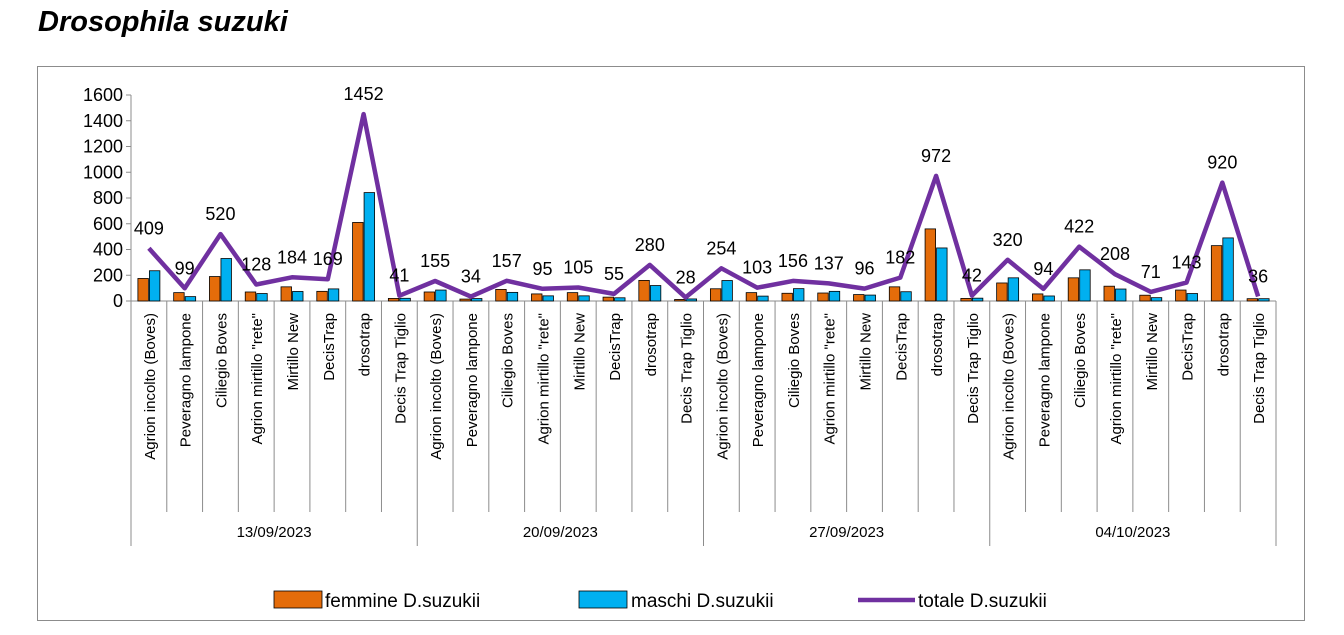 Image resolution: width=1344 pixels, height=635 pixels. What do you see at coordinates (103, 147) in the screenshot?
I see `y-tick-label: 1200` at bounding box center [103, 147].